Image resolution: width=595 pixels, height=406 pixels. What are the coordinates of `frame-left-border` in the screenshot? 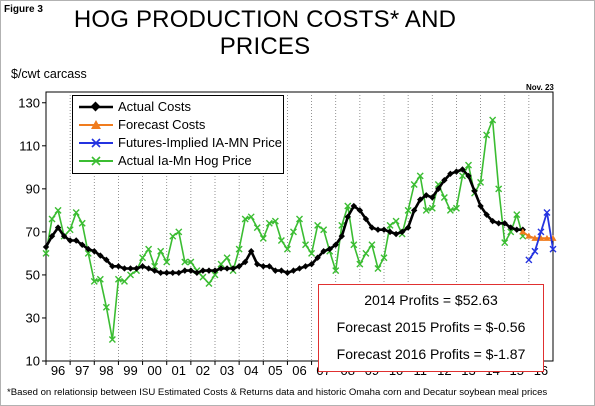 It's located at (0, 203).